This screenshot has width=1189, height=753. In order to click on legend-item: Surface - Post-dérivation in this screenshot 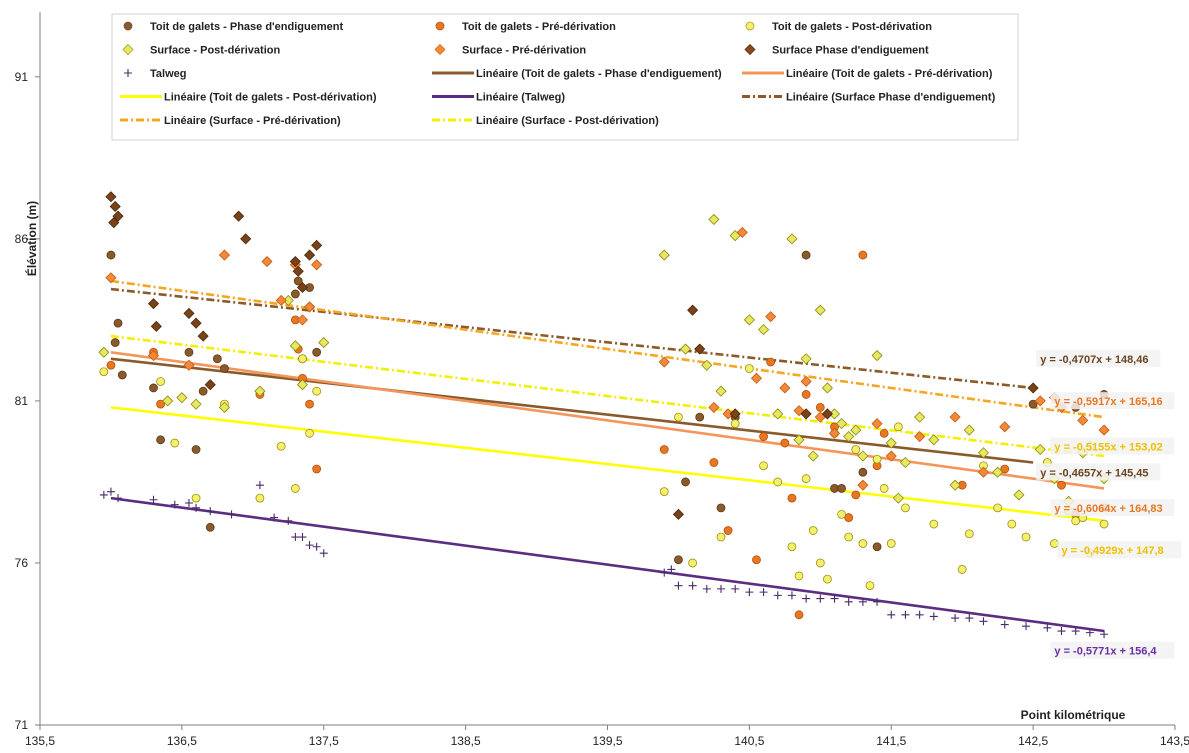, I will do `click(201, 50)`.